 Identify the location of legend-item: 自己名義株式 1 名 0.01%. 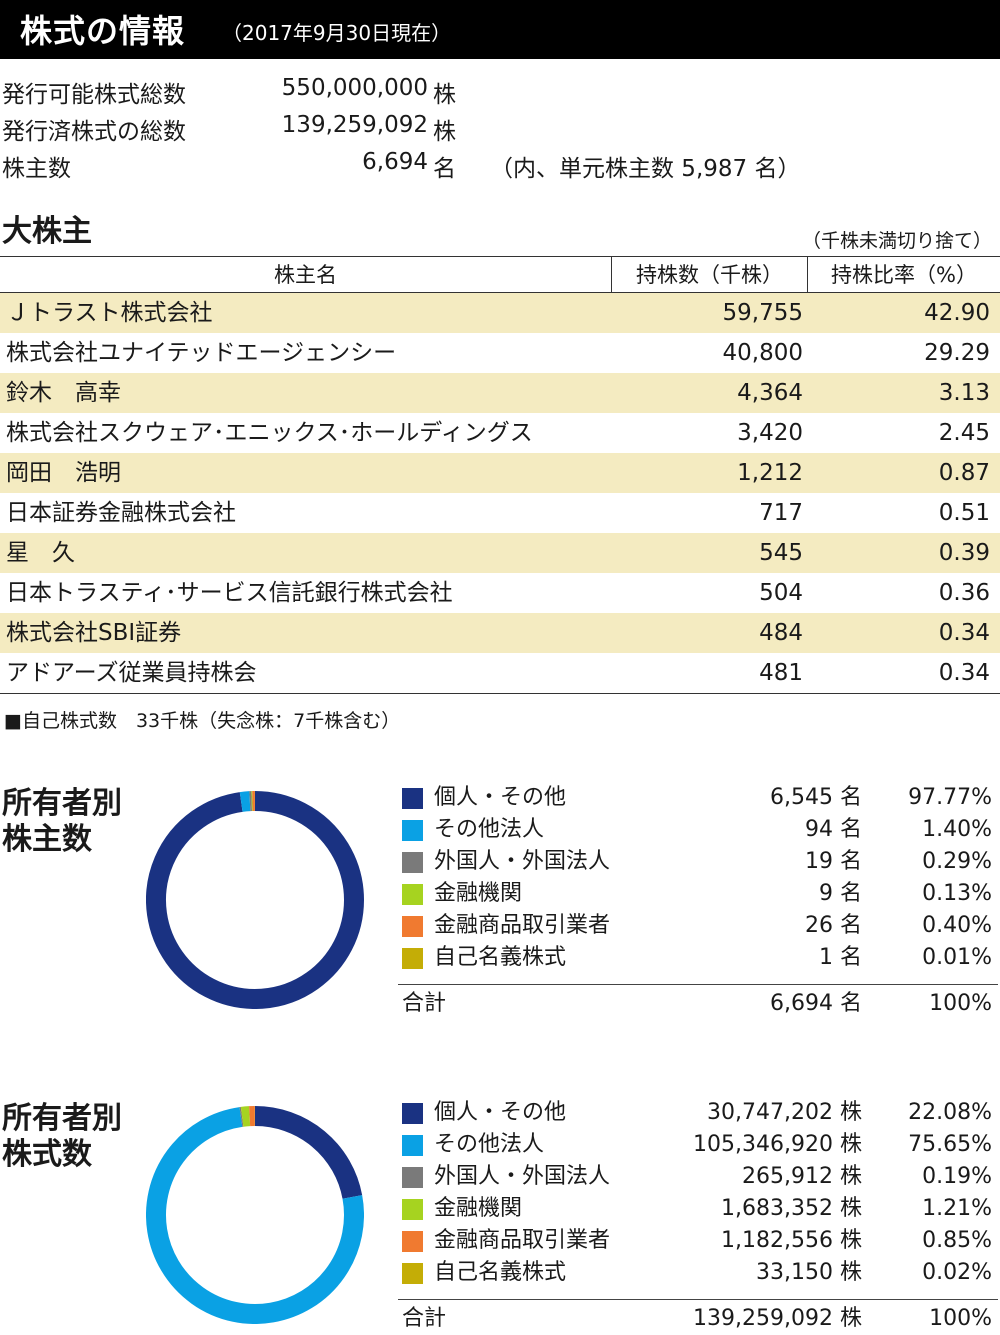
(698, 958).